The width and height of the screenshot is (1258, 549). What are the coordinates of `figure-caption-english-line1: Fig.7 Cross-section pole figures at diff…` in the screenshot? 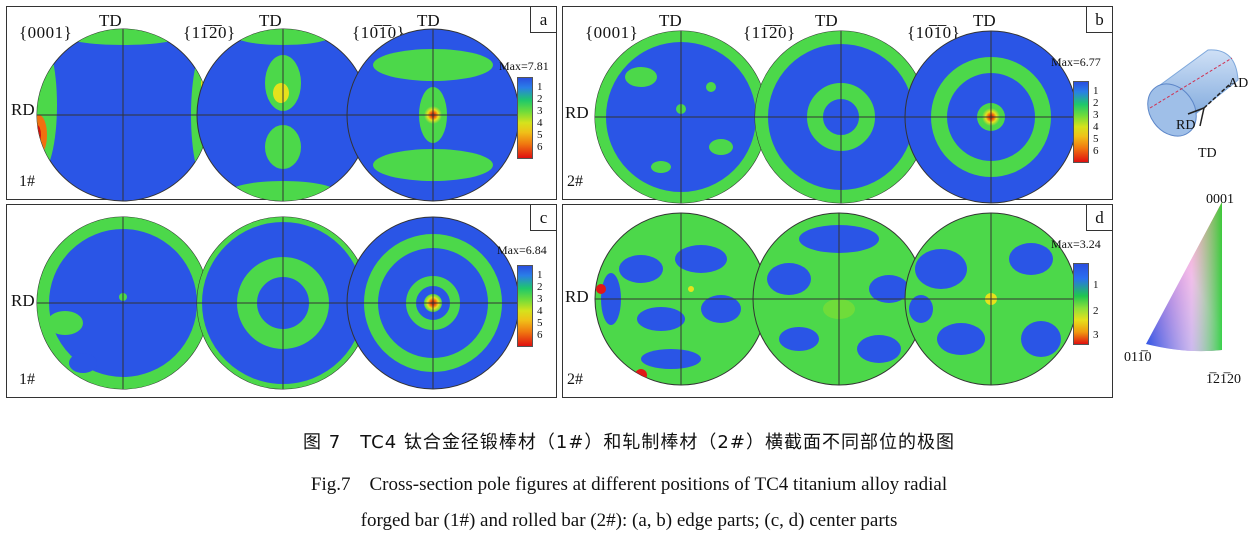 It's located at (629, 484).